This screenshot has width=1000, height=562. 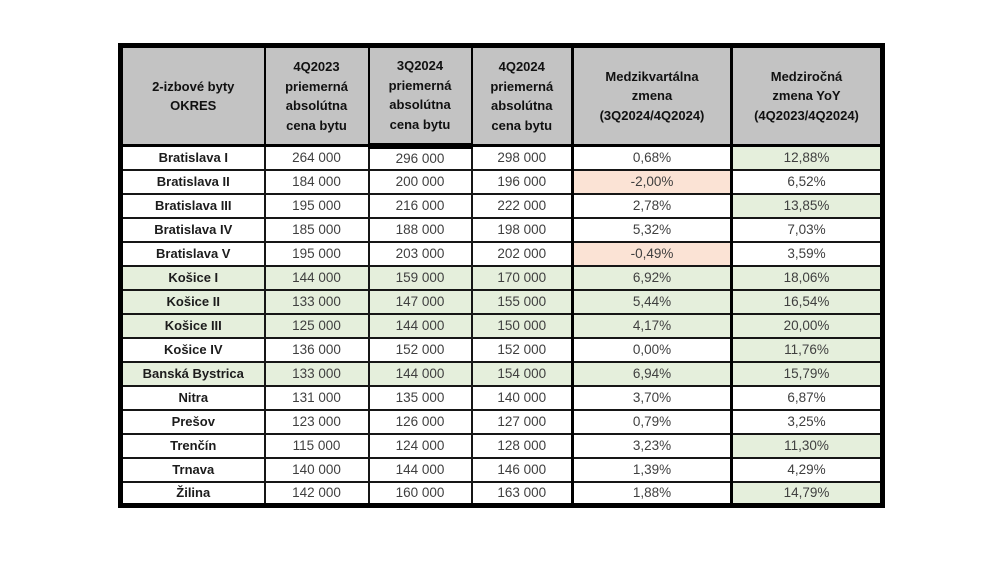 What do you see at coordinates (652, 181) in the screenshot?
I see `cell-qoq: -2,00%` at bounding box center [652, 181].